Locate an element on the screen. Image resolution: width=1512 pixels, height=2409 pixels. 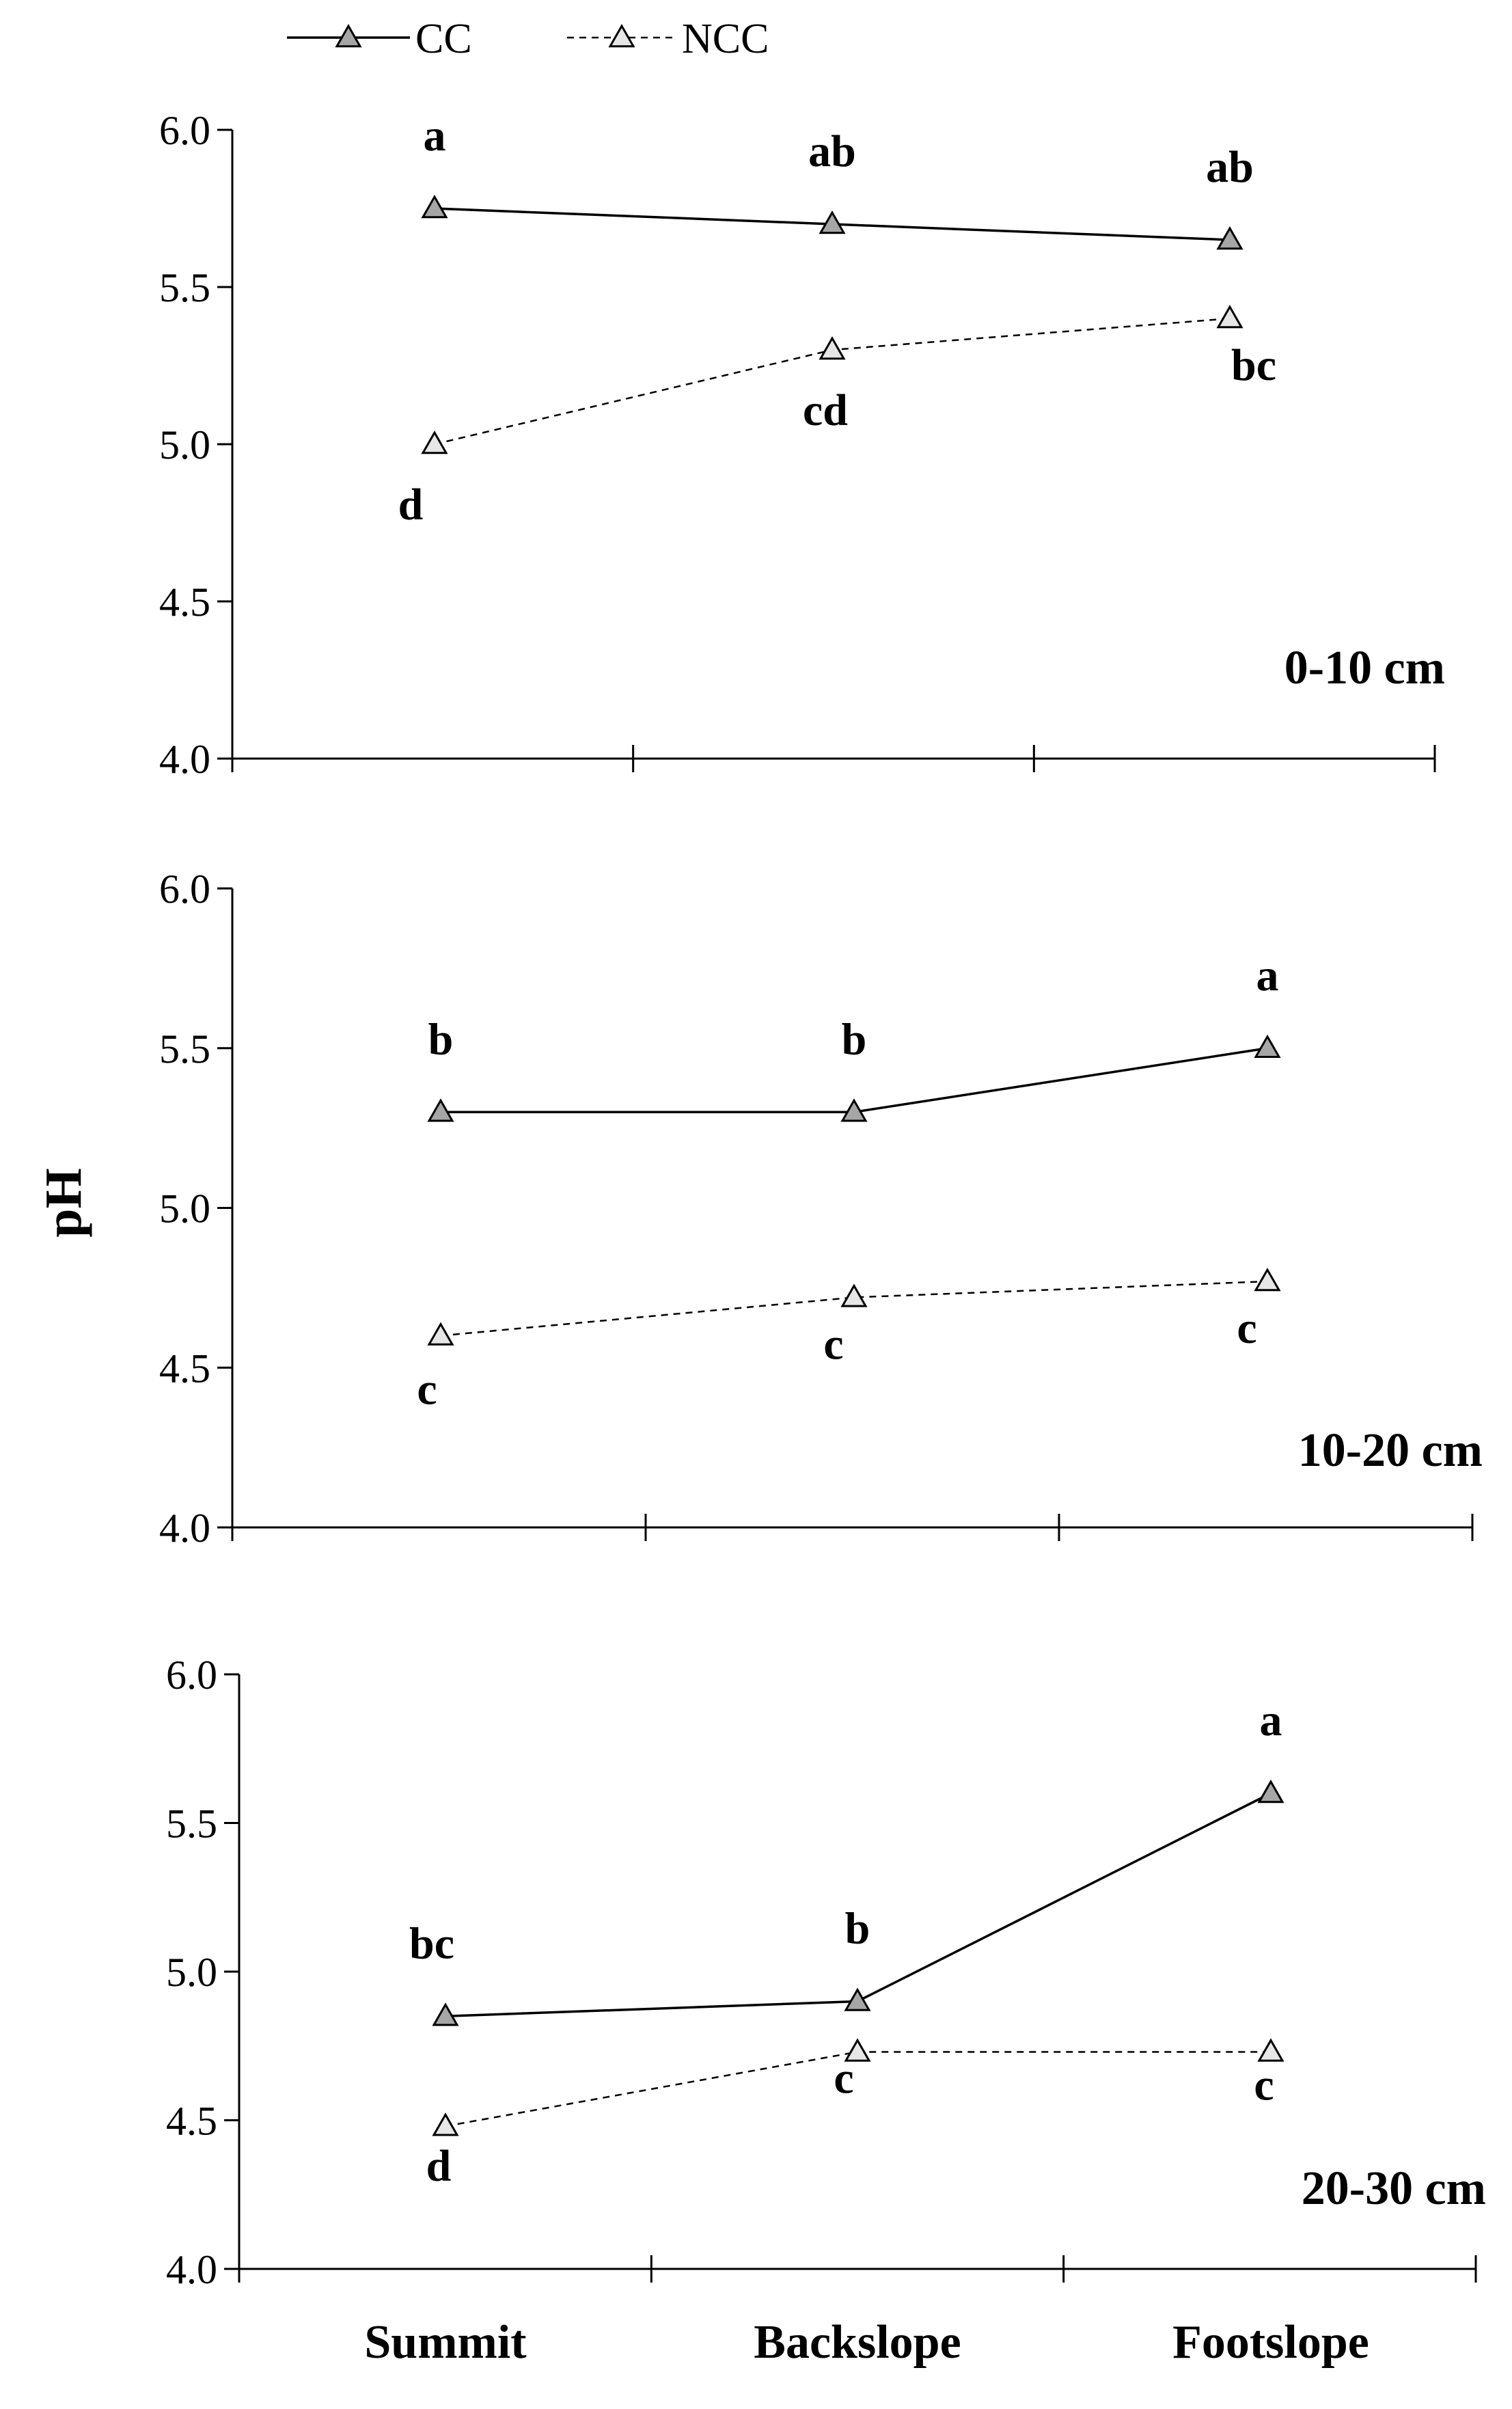
y-axis-label: pH is located at coordinates (64, 1203).